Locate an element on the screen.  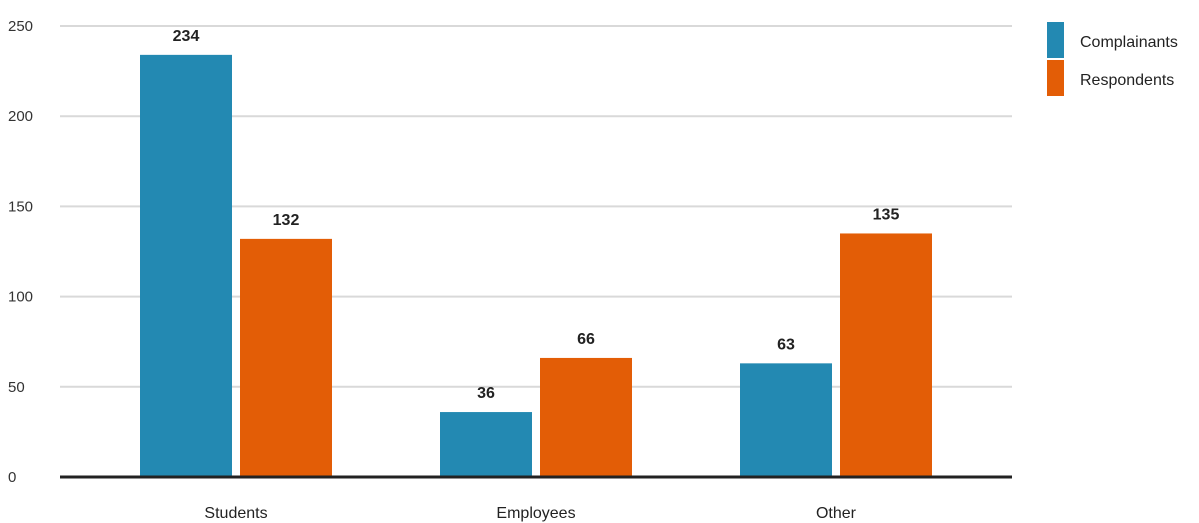
y-tick-label: 50 is located at coordinates (16, 387).